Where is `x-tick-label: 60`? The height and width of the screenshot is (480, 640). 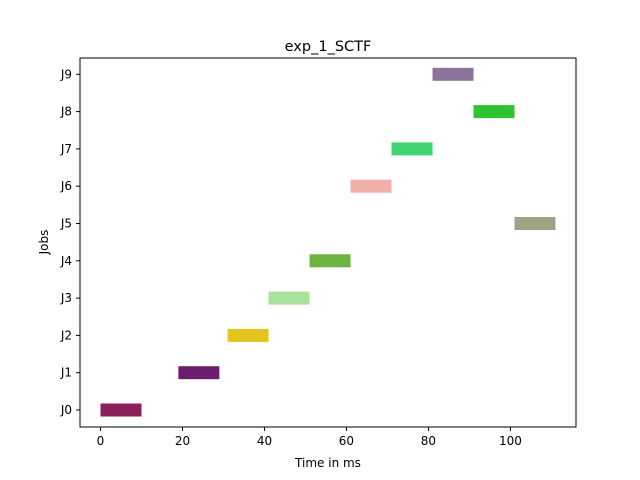 x-tick-label: 60 is located at coordinates (346, 441).